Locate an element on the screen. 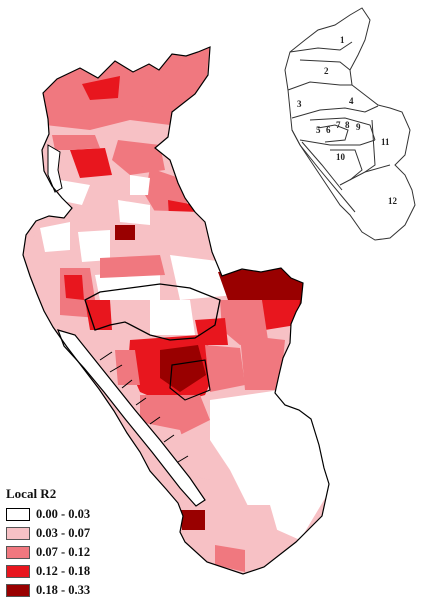 This screenshot has width=425, height=602. inset-district-map is located at coordinates (350, 124).